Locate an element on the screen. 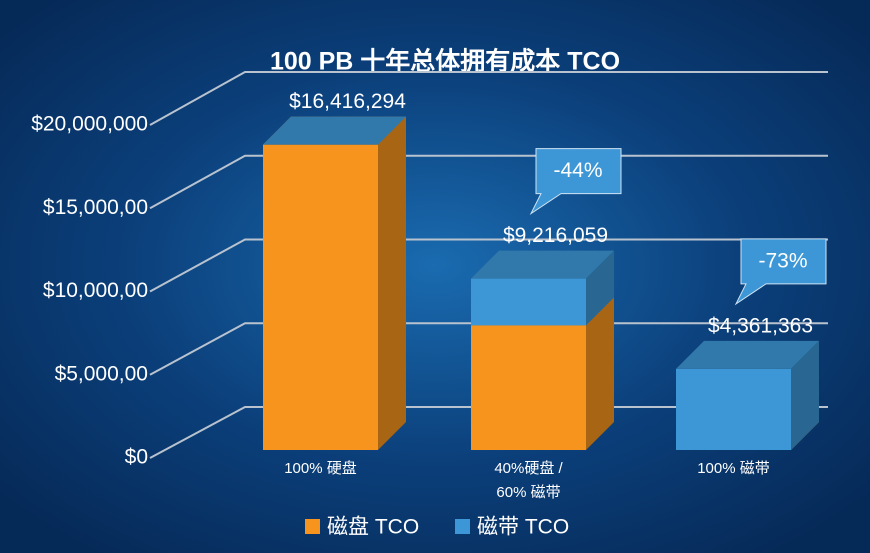  x-tick-label: 40%硬盘 / is located at coordinates (528, 468).